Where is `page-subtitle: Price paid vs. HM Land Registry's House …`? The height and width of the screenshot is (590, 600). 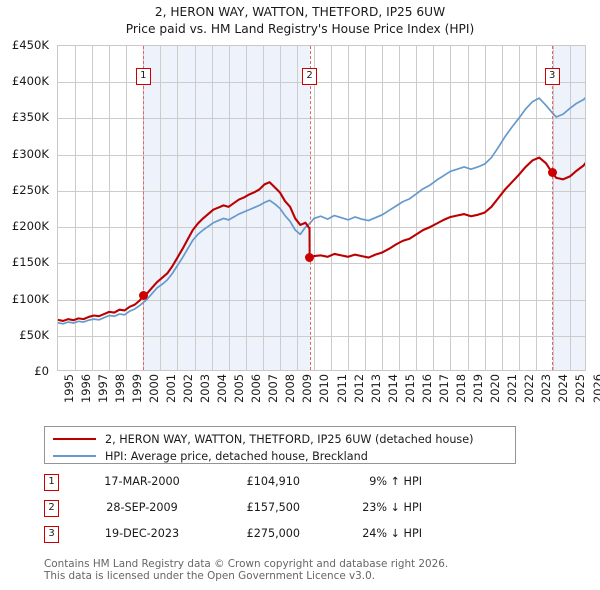 page-subtitle: Price paid vs. HM Land Registry's House … is located at coordinates (300, 29).